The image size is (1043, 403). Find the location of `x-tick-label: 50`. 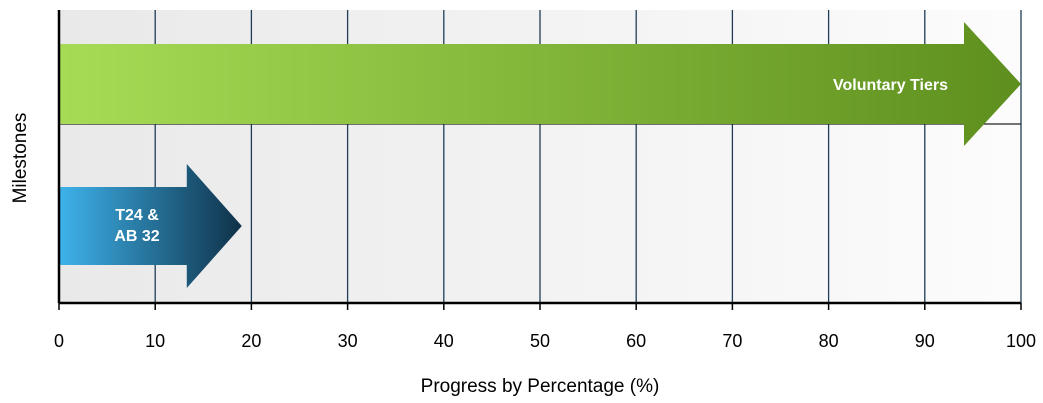

x-tick-label: 50 is located at coordinates (540, 341).